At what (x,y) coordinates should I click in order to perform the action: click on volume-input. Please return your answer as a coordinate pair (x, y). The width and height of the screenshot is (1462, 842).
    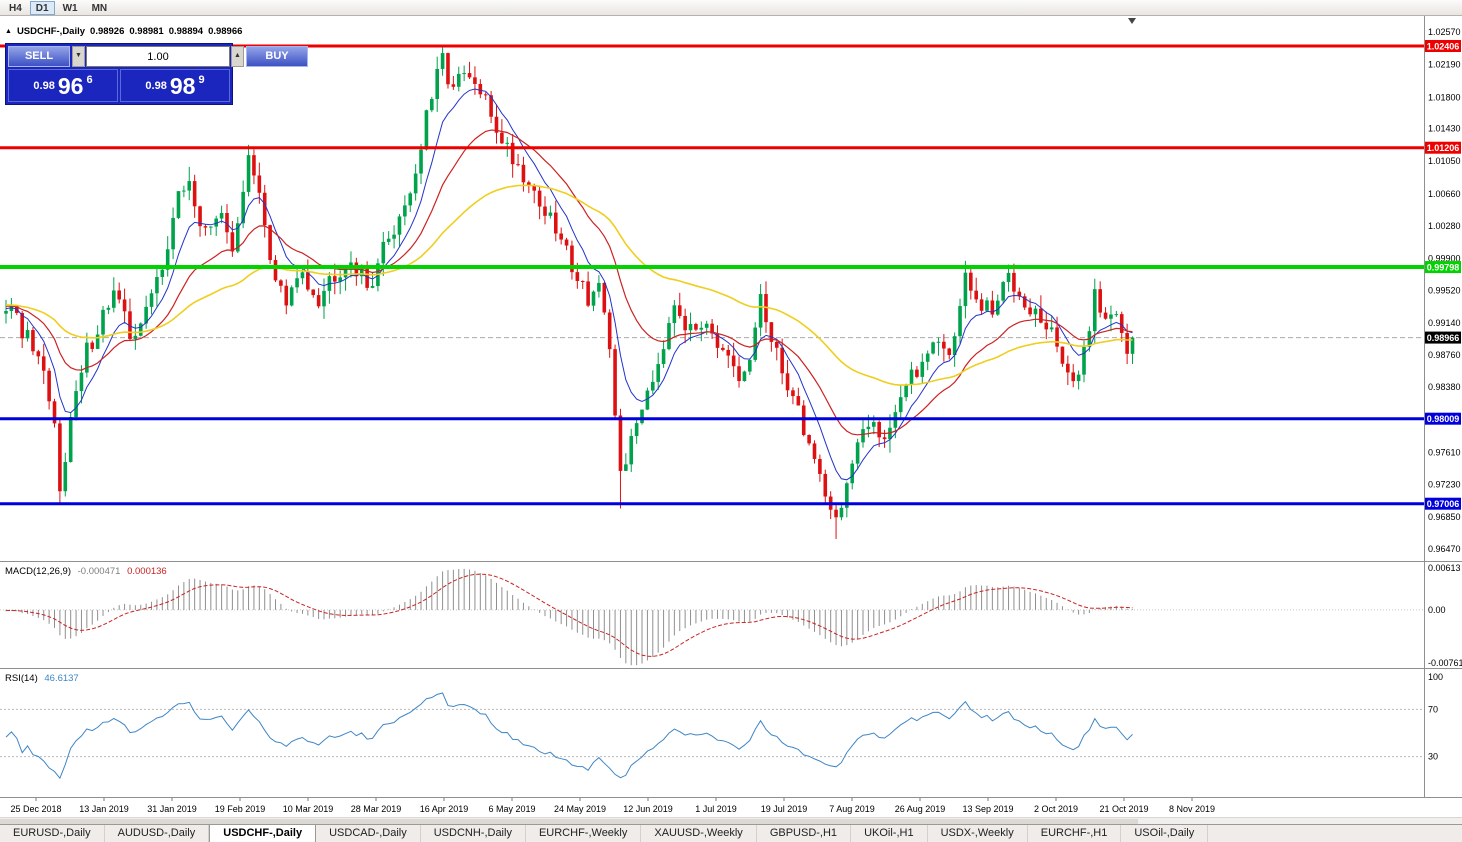
    Looking at the image, I should click on (158, 56).